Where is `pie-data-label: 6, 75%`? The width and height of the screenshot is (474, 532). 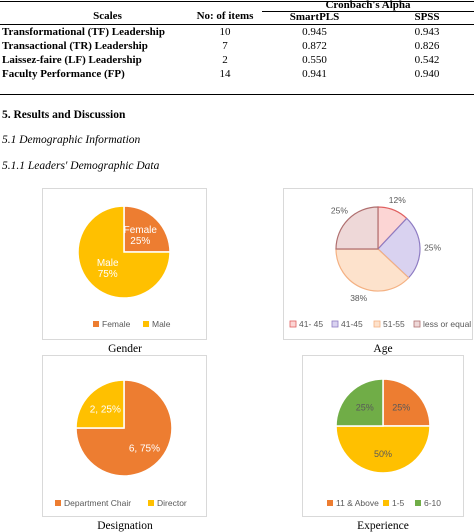
pie-data-label: 6, 75% is located at coordinates (144, 448).